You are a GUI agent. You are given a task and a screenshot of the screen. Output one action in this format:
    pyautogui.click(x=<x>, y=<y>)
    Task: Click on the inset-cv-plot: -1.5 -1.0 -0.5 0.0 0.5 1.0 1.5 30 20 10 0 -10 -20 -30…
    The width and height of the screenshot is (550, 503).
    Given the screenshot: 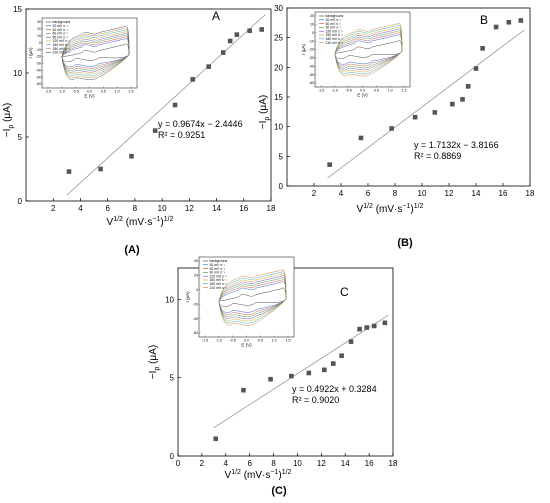 What is the action you would take?
    pyautogui.click(x=83, y=58)
    